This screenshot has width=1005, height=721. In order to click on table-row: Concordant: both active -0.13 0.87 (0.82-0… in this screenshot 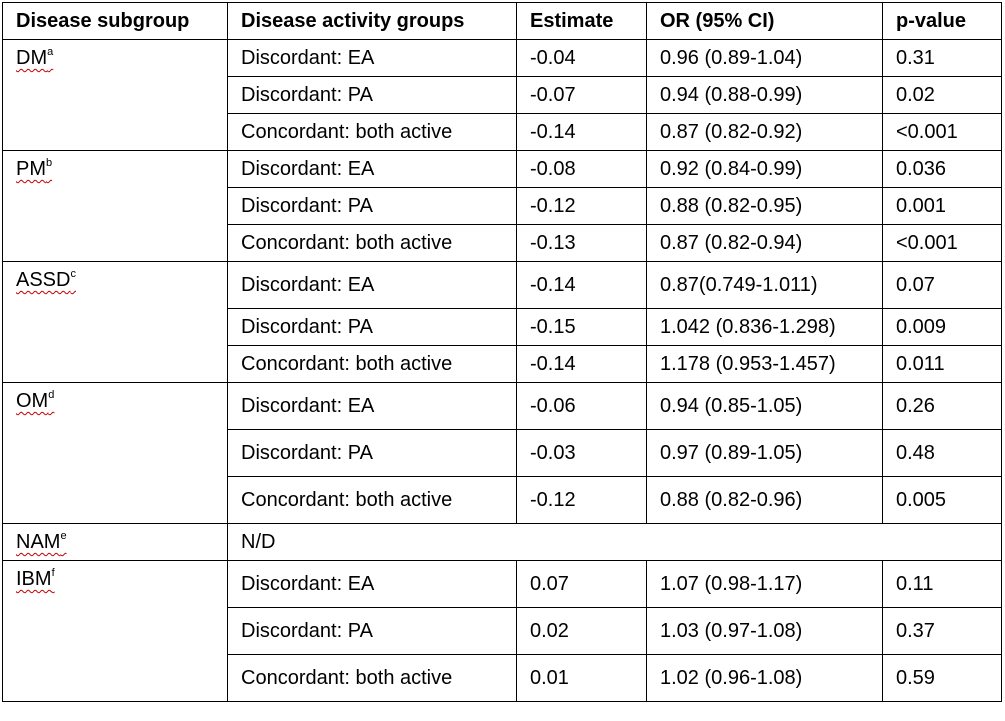, I will do `click(502, 243)`.